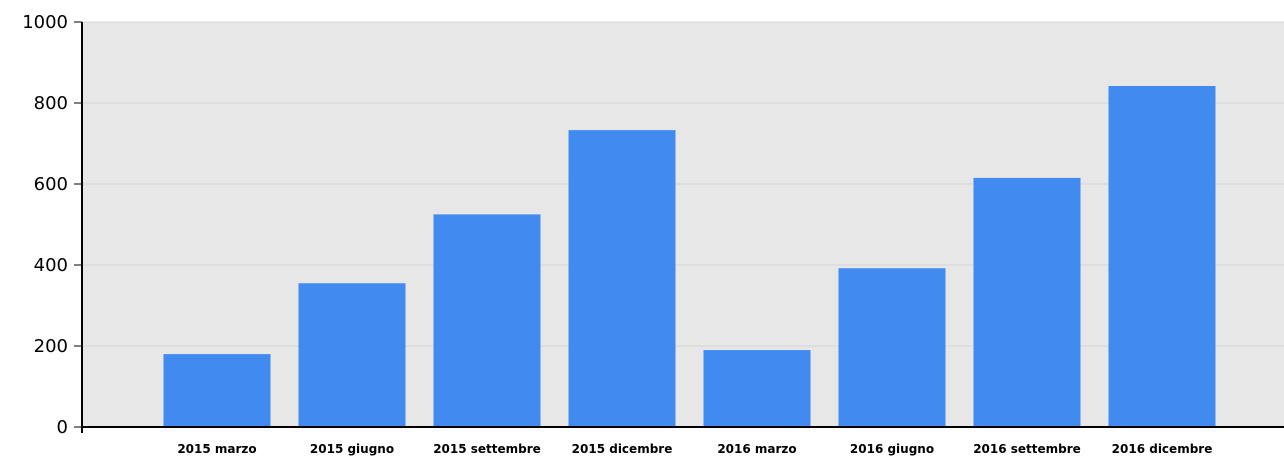  Describe the element at coordinates (756, 449) in the screenshot. I see `x-category-label: 2016 marzo` at that location.